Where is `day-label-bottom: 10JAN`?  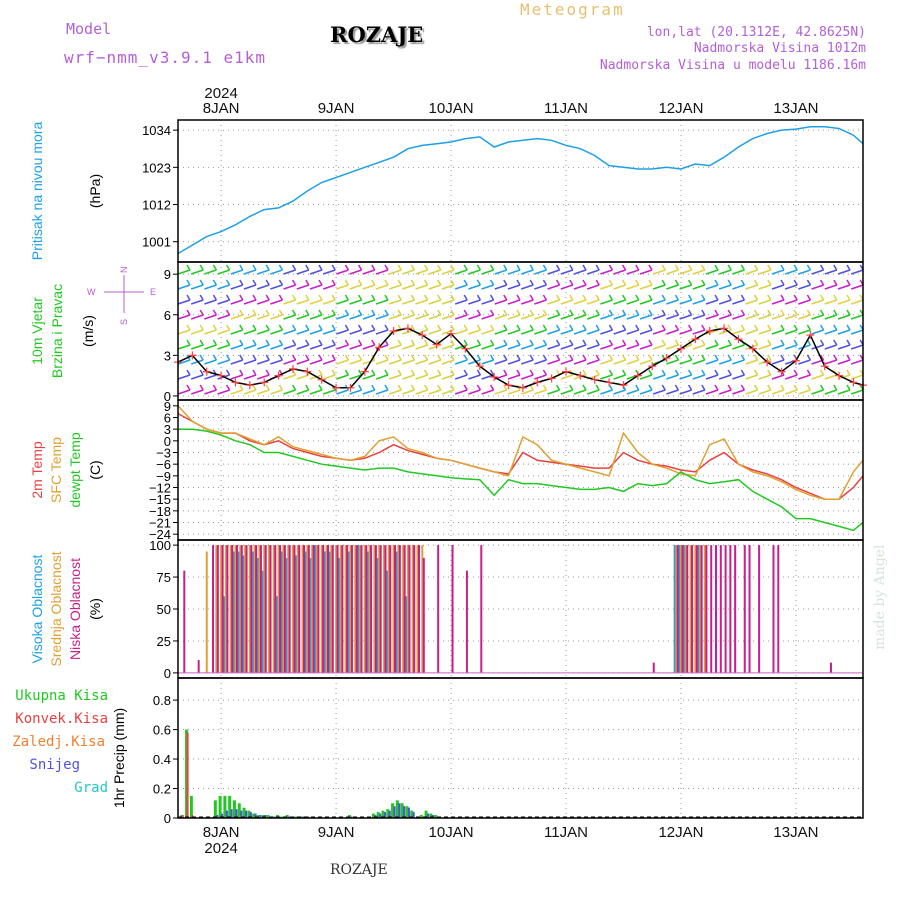 day-label-bottom: 10JAN is located at coordinates (451, 832).